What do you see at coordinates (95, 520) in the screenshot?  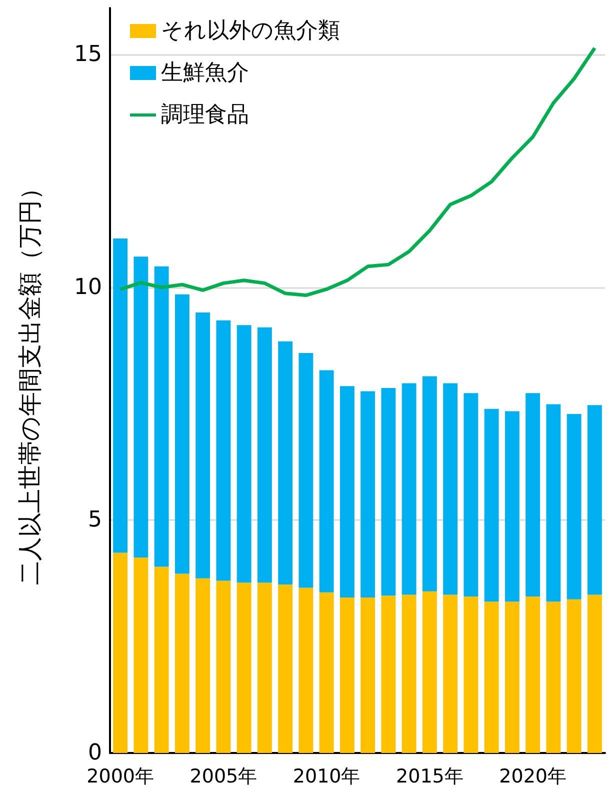 I see `y-tick-label: 5` at bounding box center [95, 520].